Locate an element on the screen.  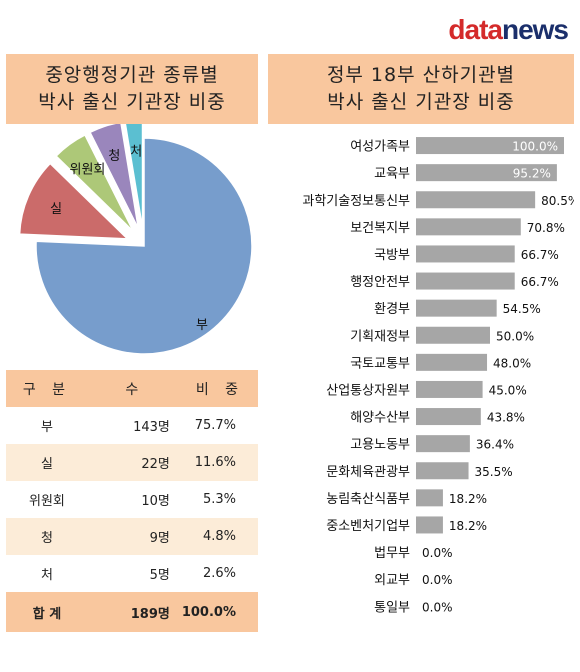
table-total-row: 합 계 189명 100.0% is located at coordinates (132, 612).